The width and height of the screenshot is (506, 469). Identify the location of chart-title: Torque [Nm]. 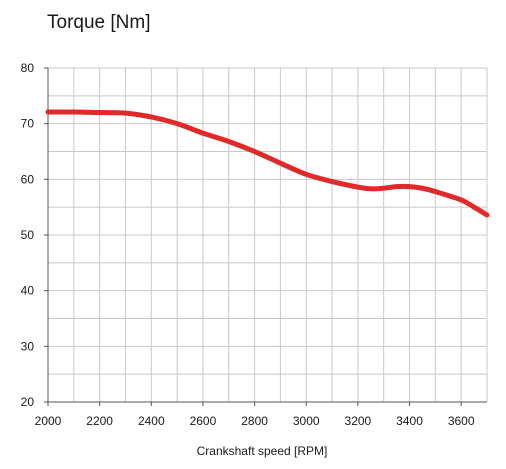
(99, 22).